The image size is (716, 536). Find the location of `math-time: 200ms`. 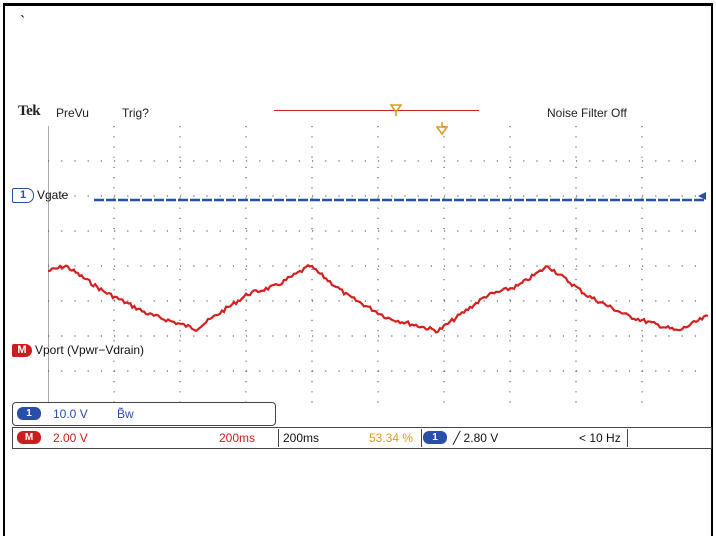

math-time: 200ms is located at coordinates (237, 438).